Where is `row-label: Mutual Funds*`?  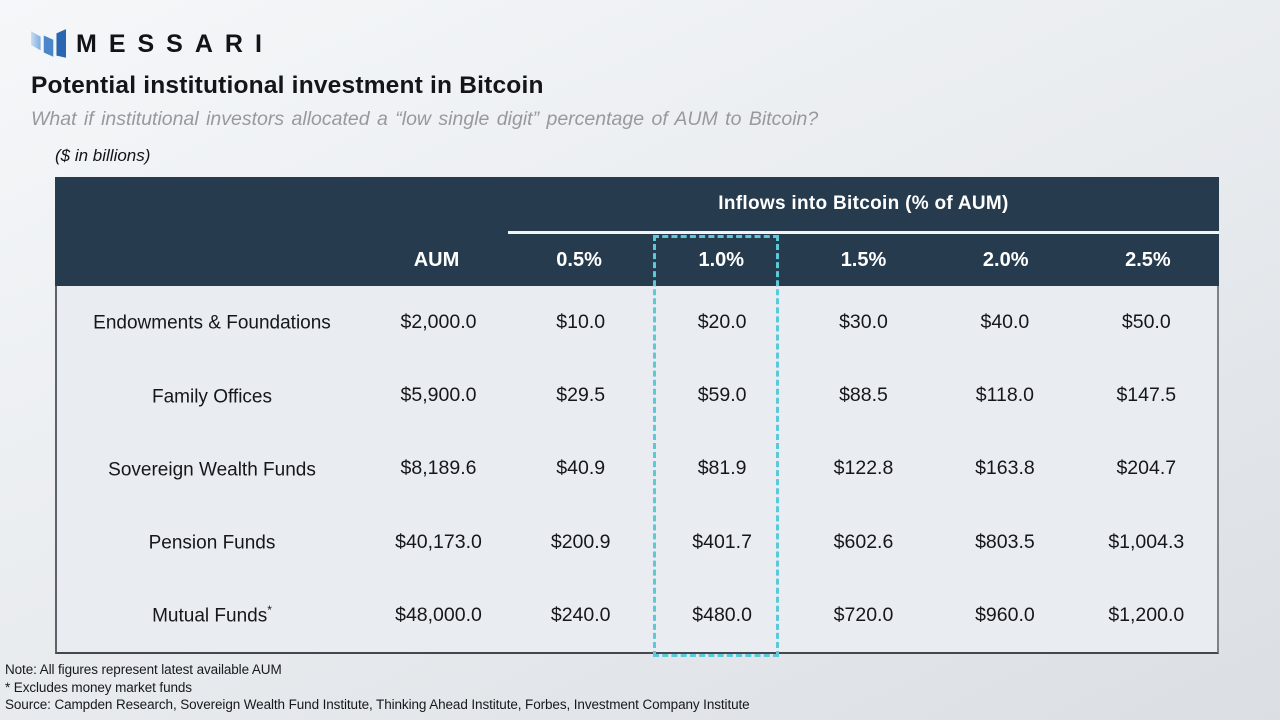
row-label: Mutual Funds* is located at coordinates (212, 615).